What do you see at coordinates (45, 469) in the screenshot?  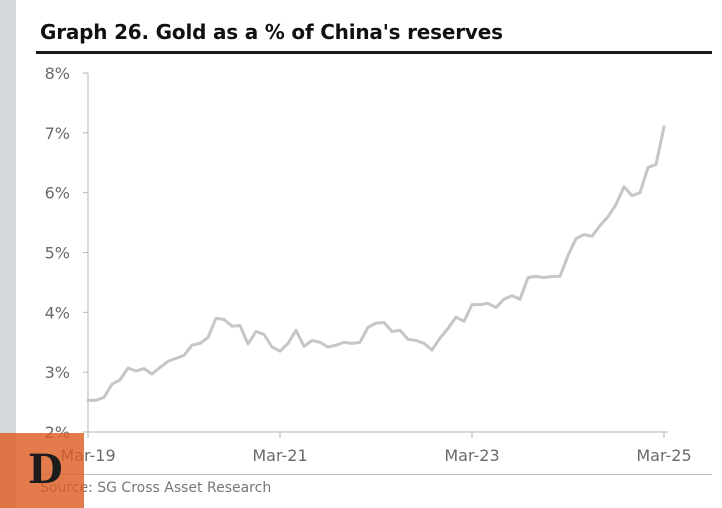 I see `publisher-logo-letter: D` at bounding box center [45, 469].